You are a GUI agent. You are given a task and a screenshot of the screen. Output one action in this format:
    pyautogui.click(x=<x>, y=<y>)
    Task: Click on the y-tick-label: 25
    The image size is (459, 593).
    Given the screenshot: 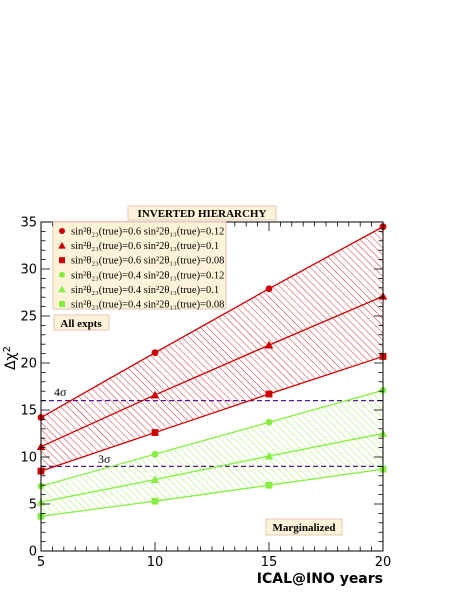 What is the action you would take?
    pyautogui.click(x=28, y=317)
    